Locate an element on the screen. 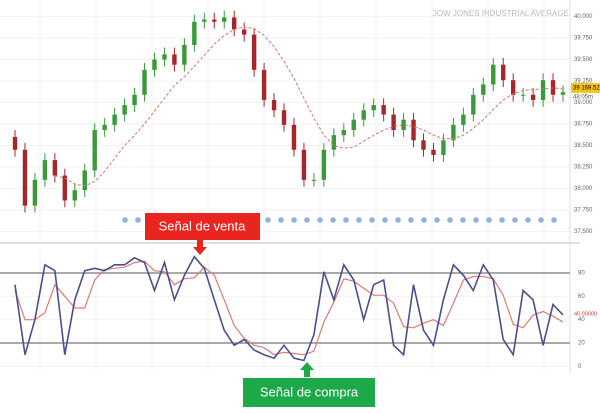  last-price-box is located at coordinates (585, 87).